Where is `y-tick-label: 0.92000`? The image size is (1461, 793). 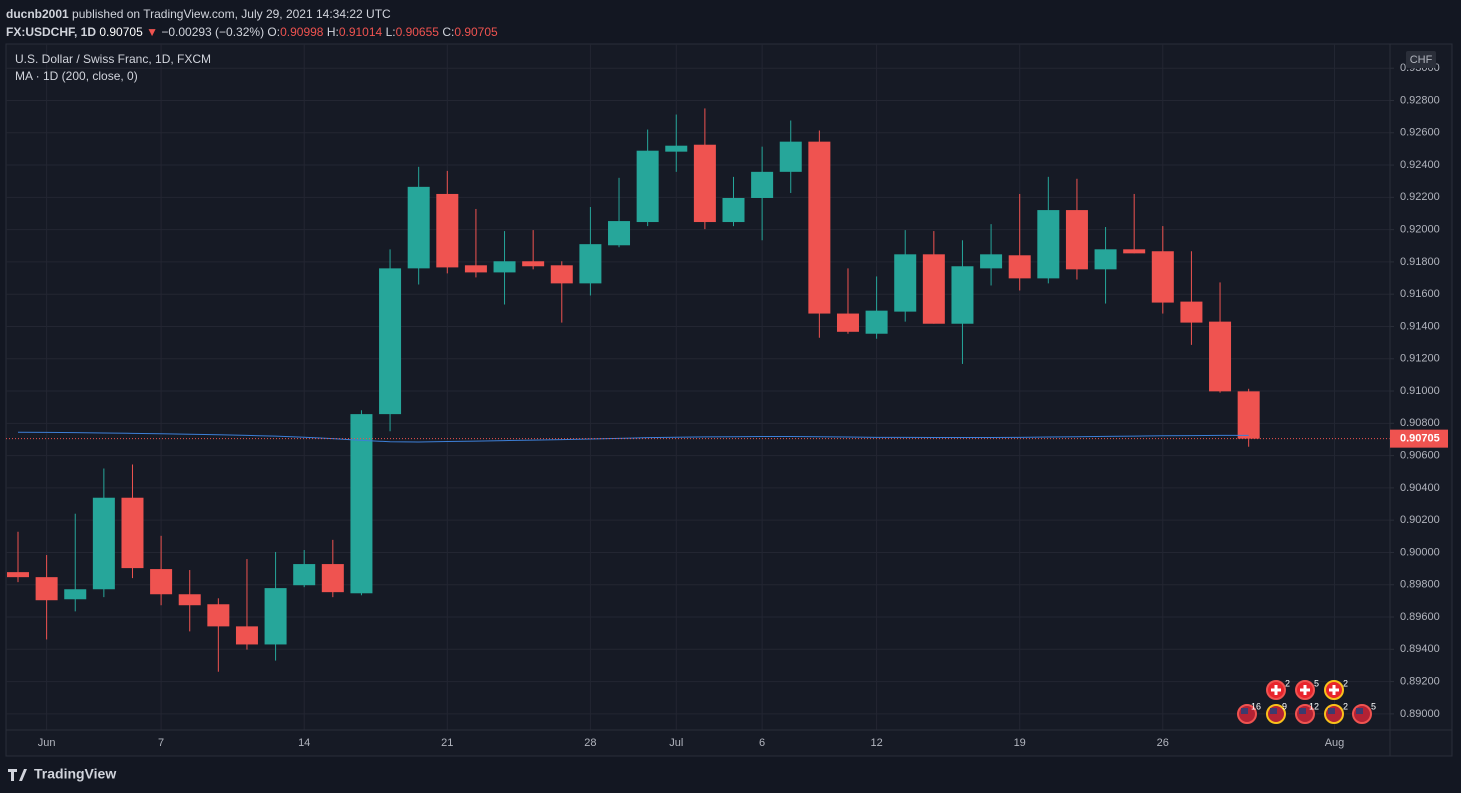 y-tick-label: 0.92000 is located at coordinates (1420, 230).